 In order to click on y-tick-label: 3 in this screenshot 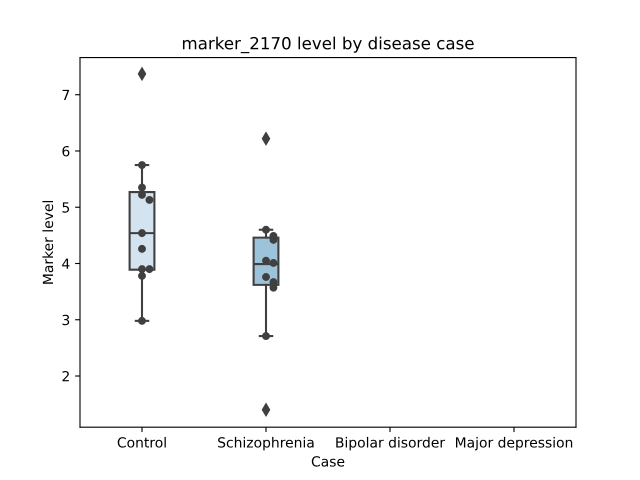, I will do `click(66, 320)`.